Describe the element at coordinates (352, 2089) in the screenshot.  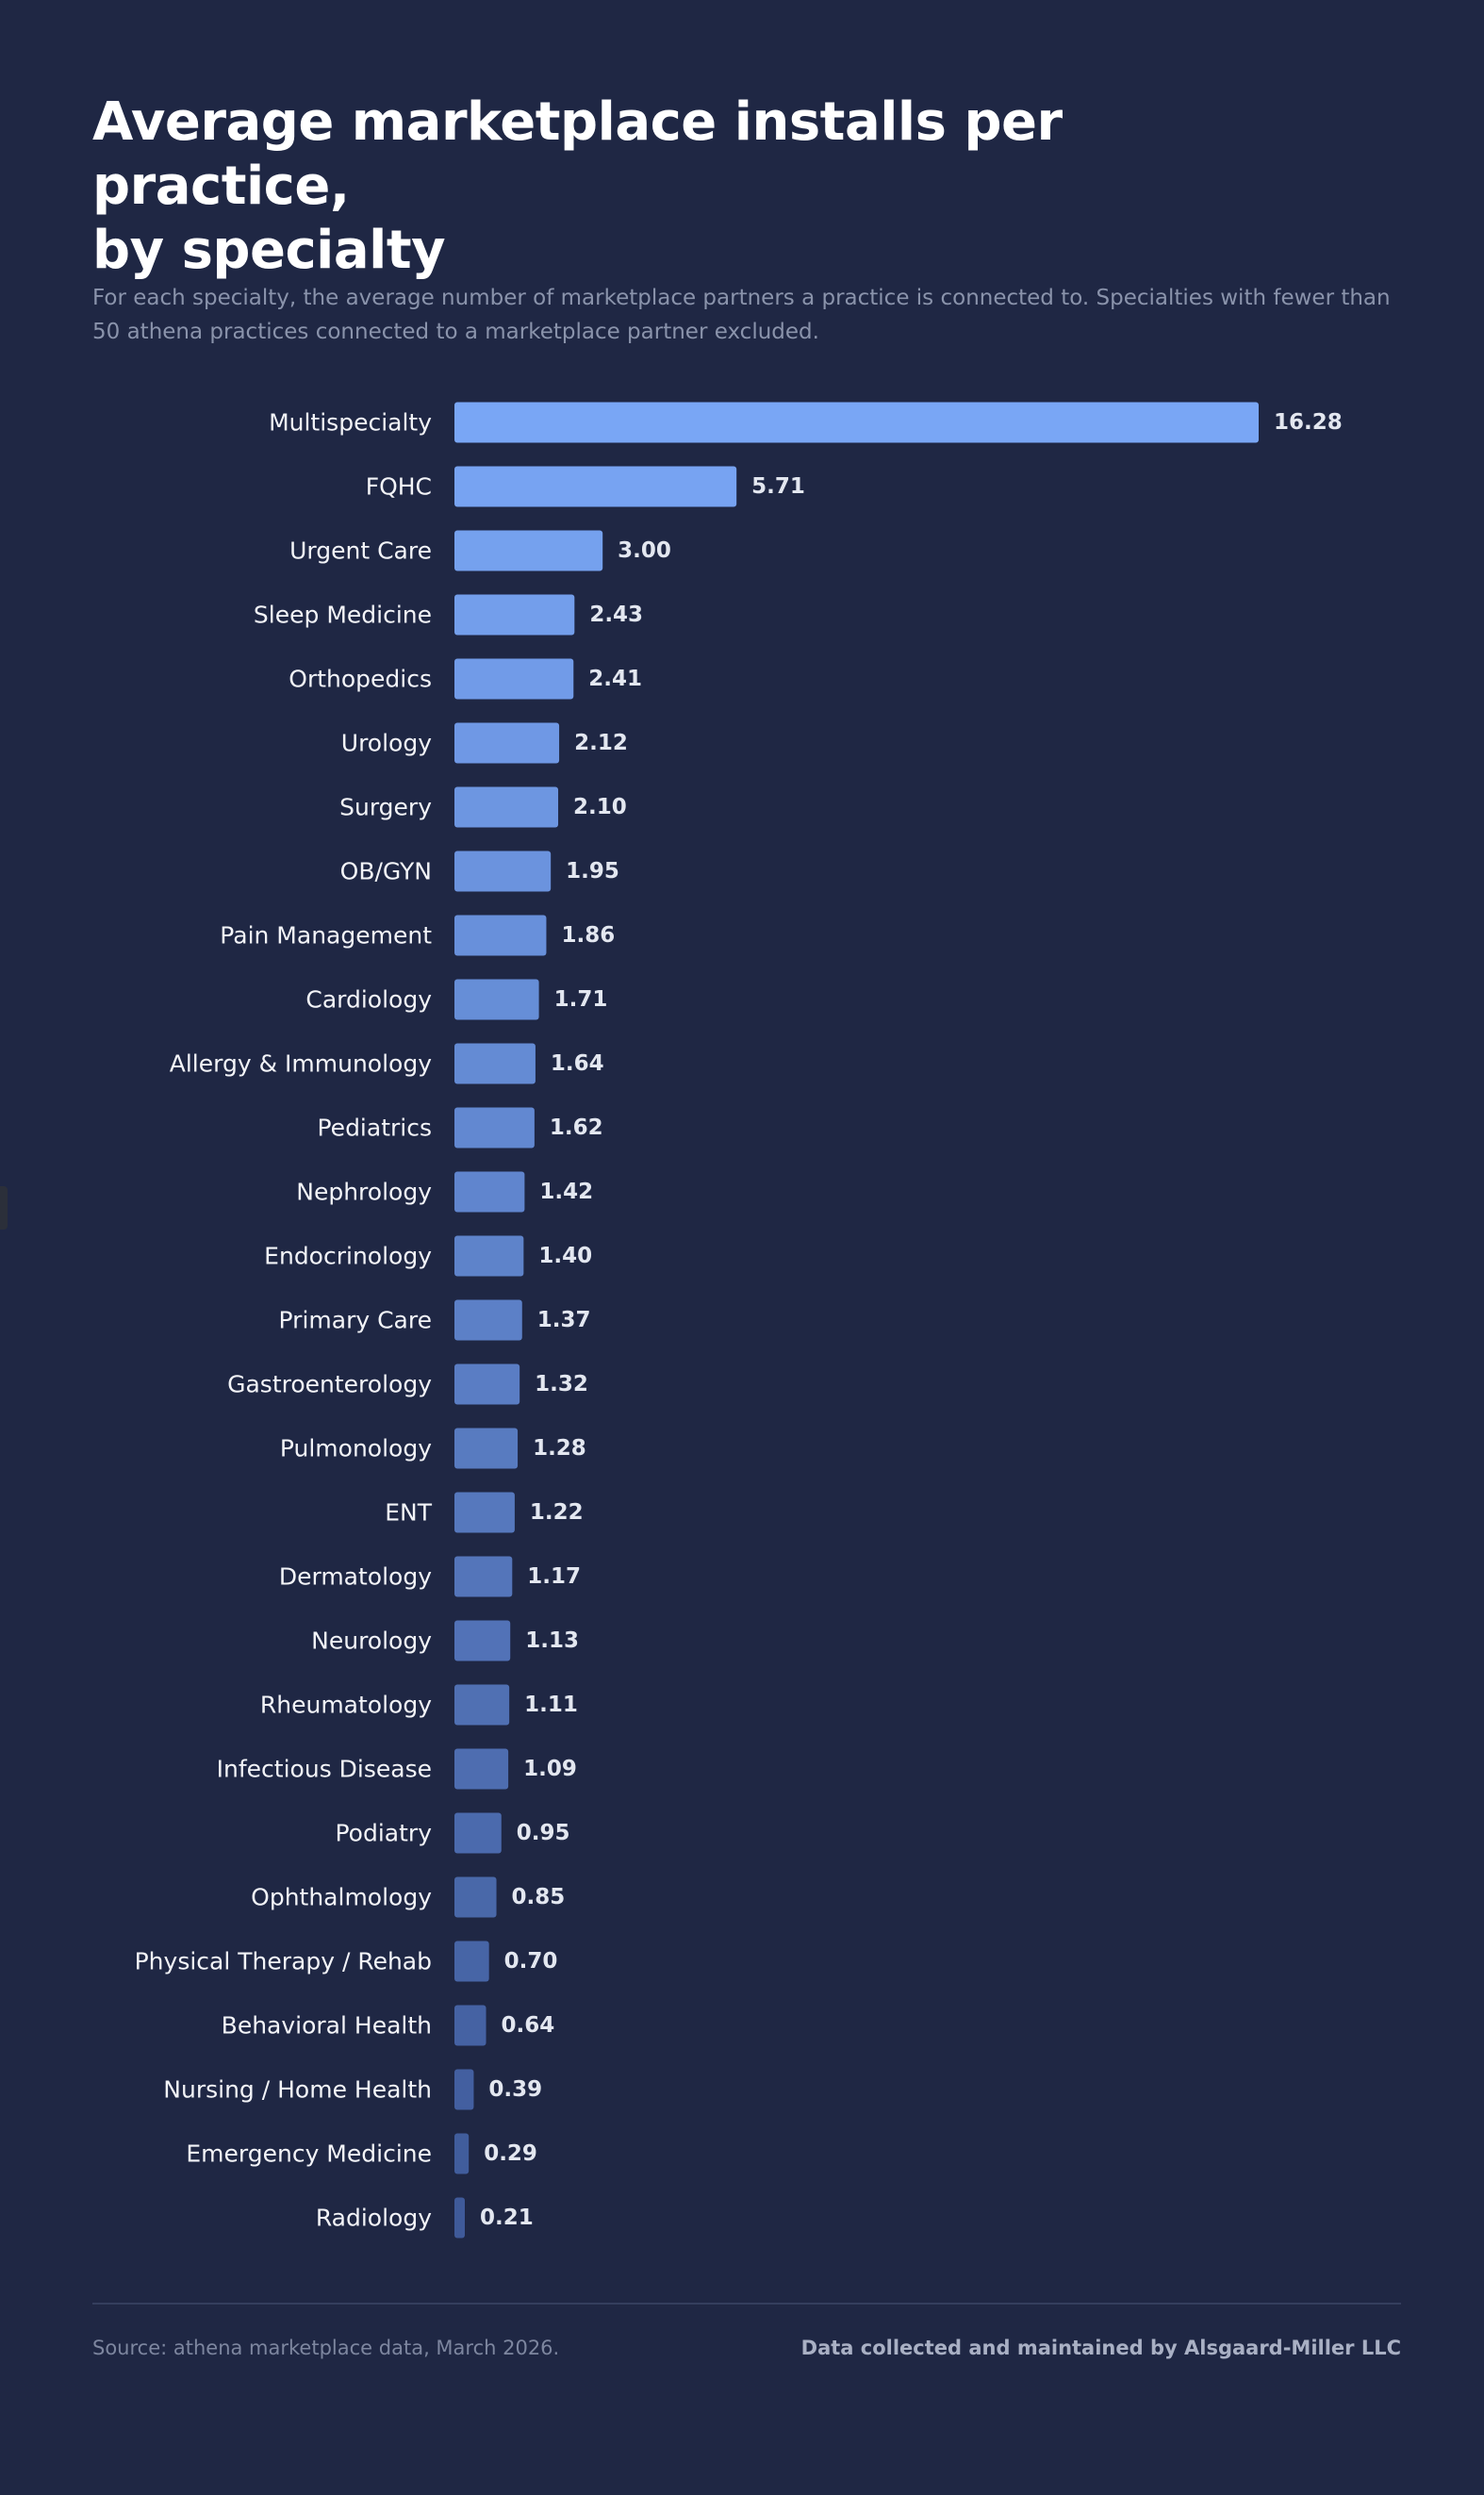
I see `bar-row: Nursing / Home Health 0.39` at that location.